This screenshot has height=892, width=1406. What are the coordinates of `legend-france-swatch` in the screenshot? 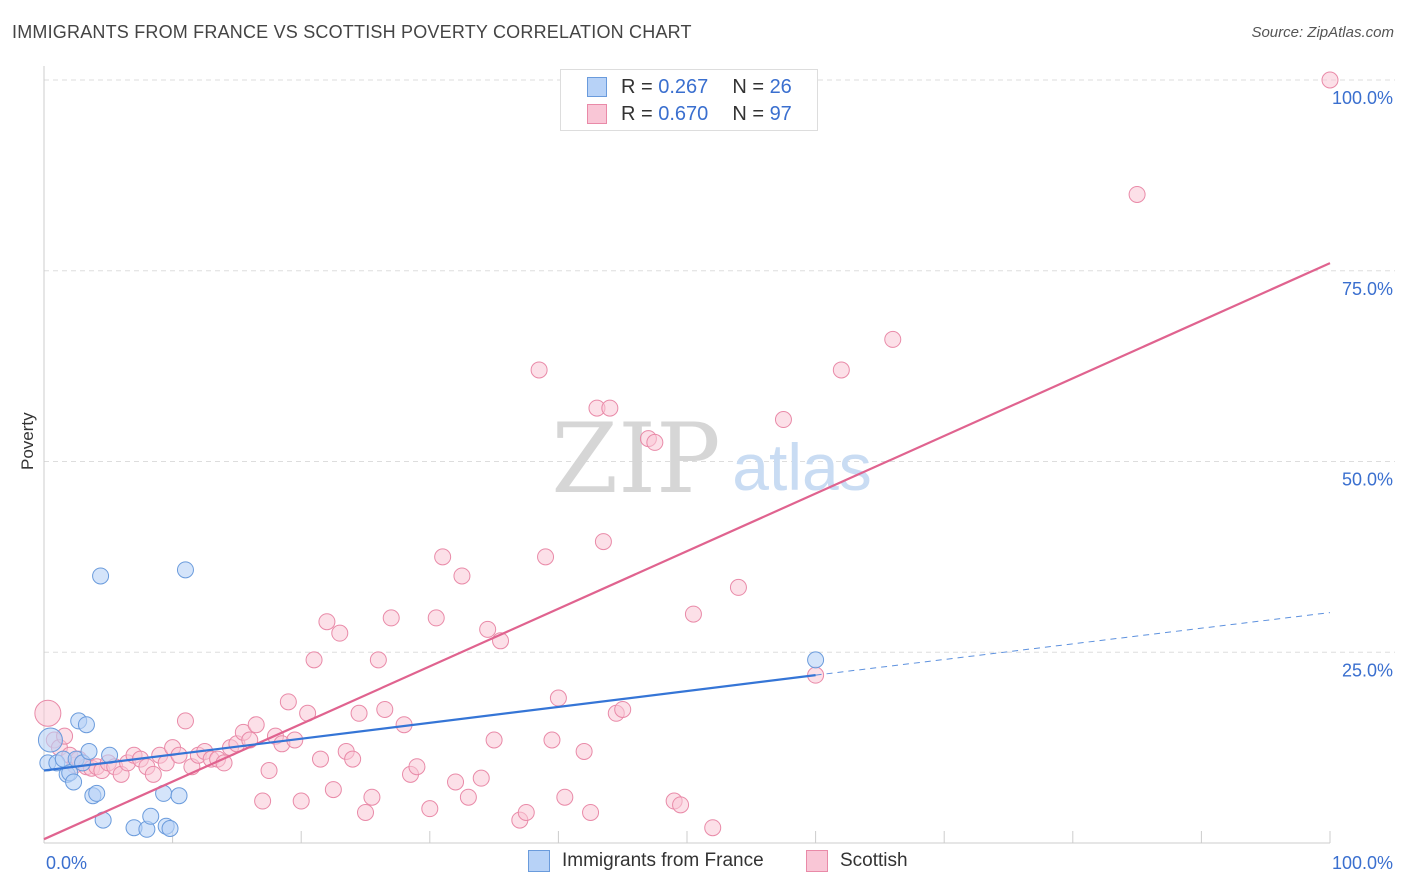 It's located at (539, 861).